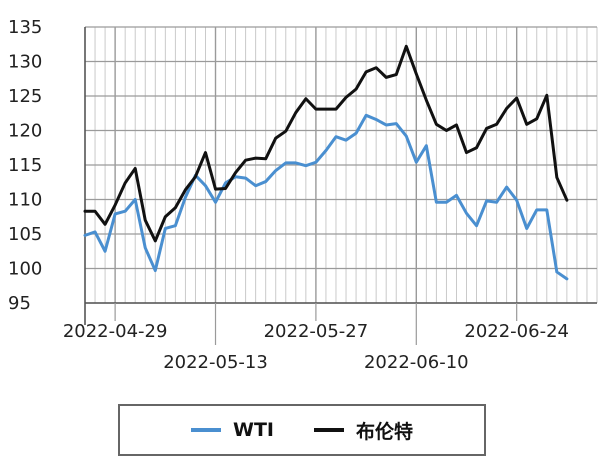  Describe the element at coordinates (302, 430) in the screenshot. I see `chart-legend: WTI 布伦特` at that location.